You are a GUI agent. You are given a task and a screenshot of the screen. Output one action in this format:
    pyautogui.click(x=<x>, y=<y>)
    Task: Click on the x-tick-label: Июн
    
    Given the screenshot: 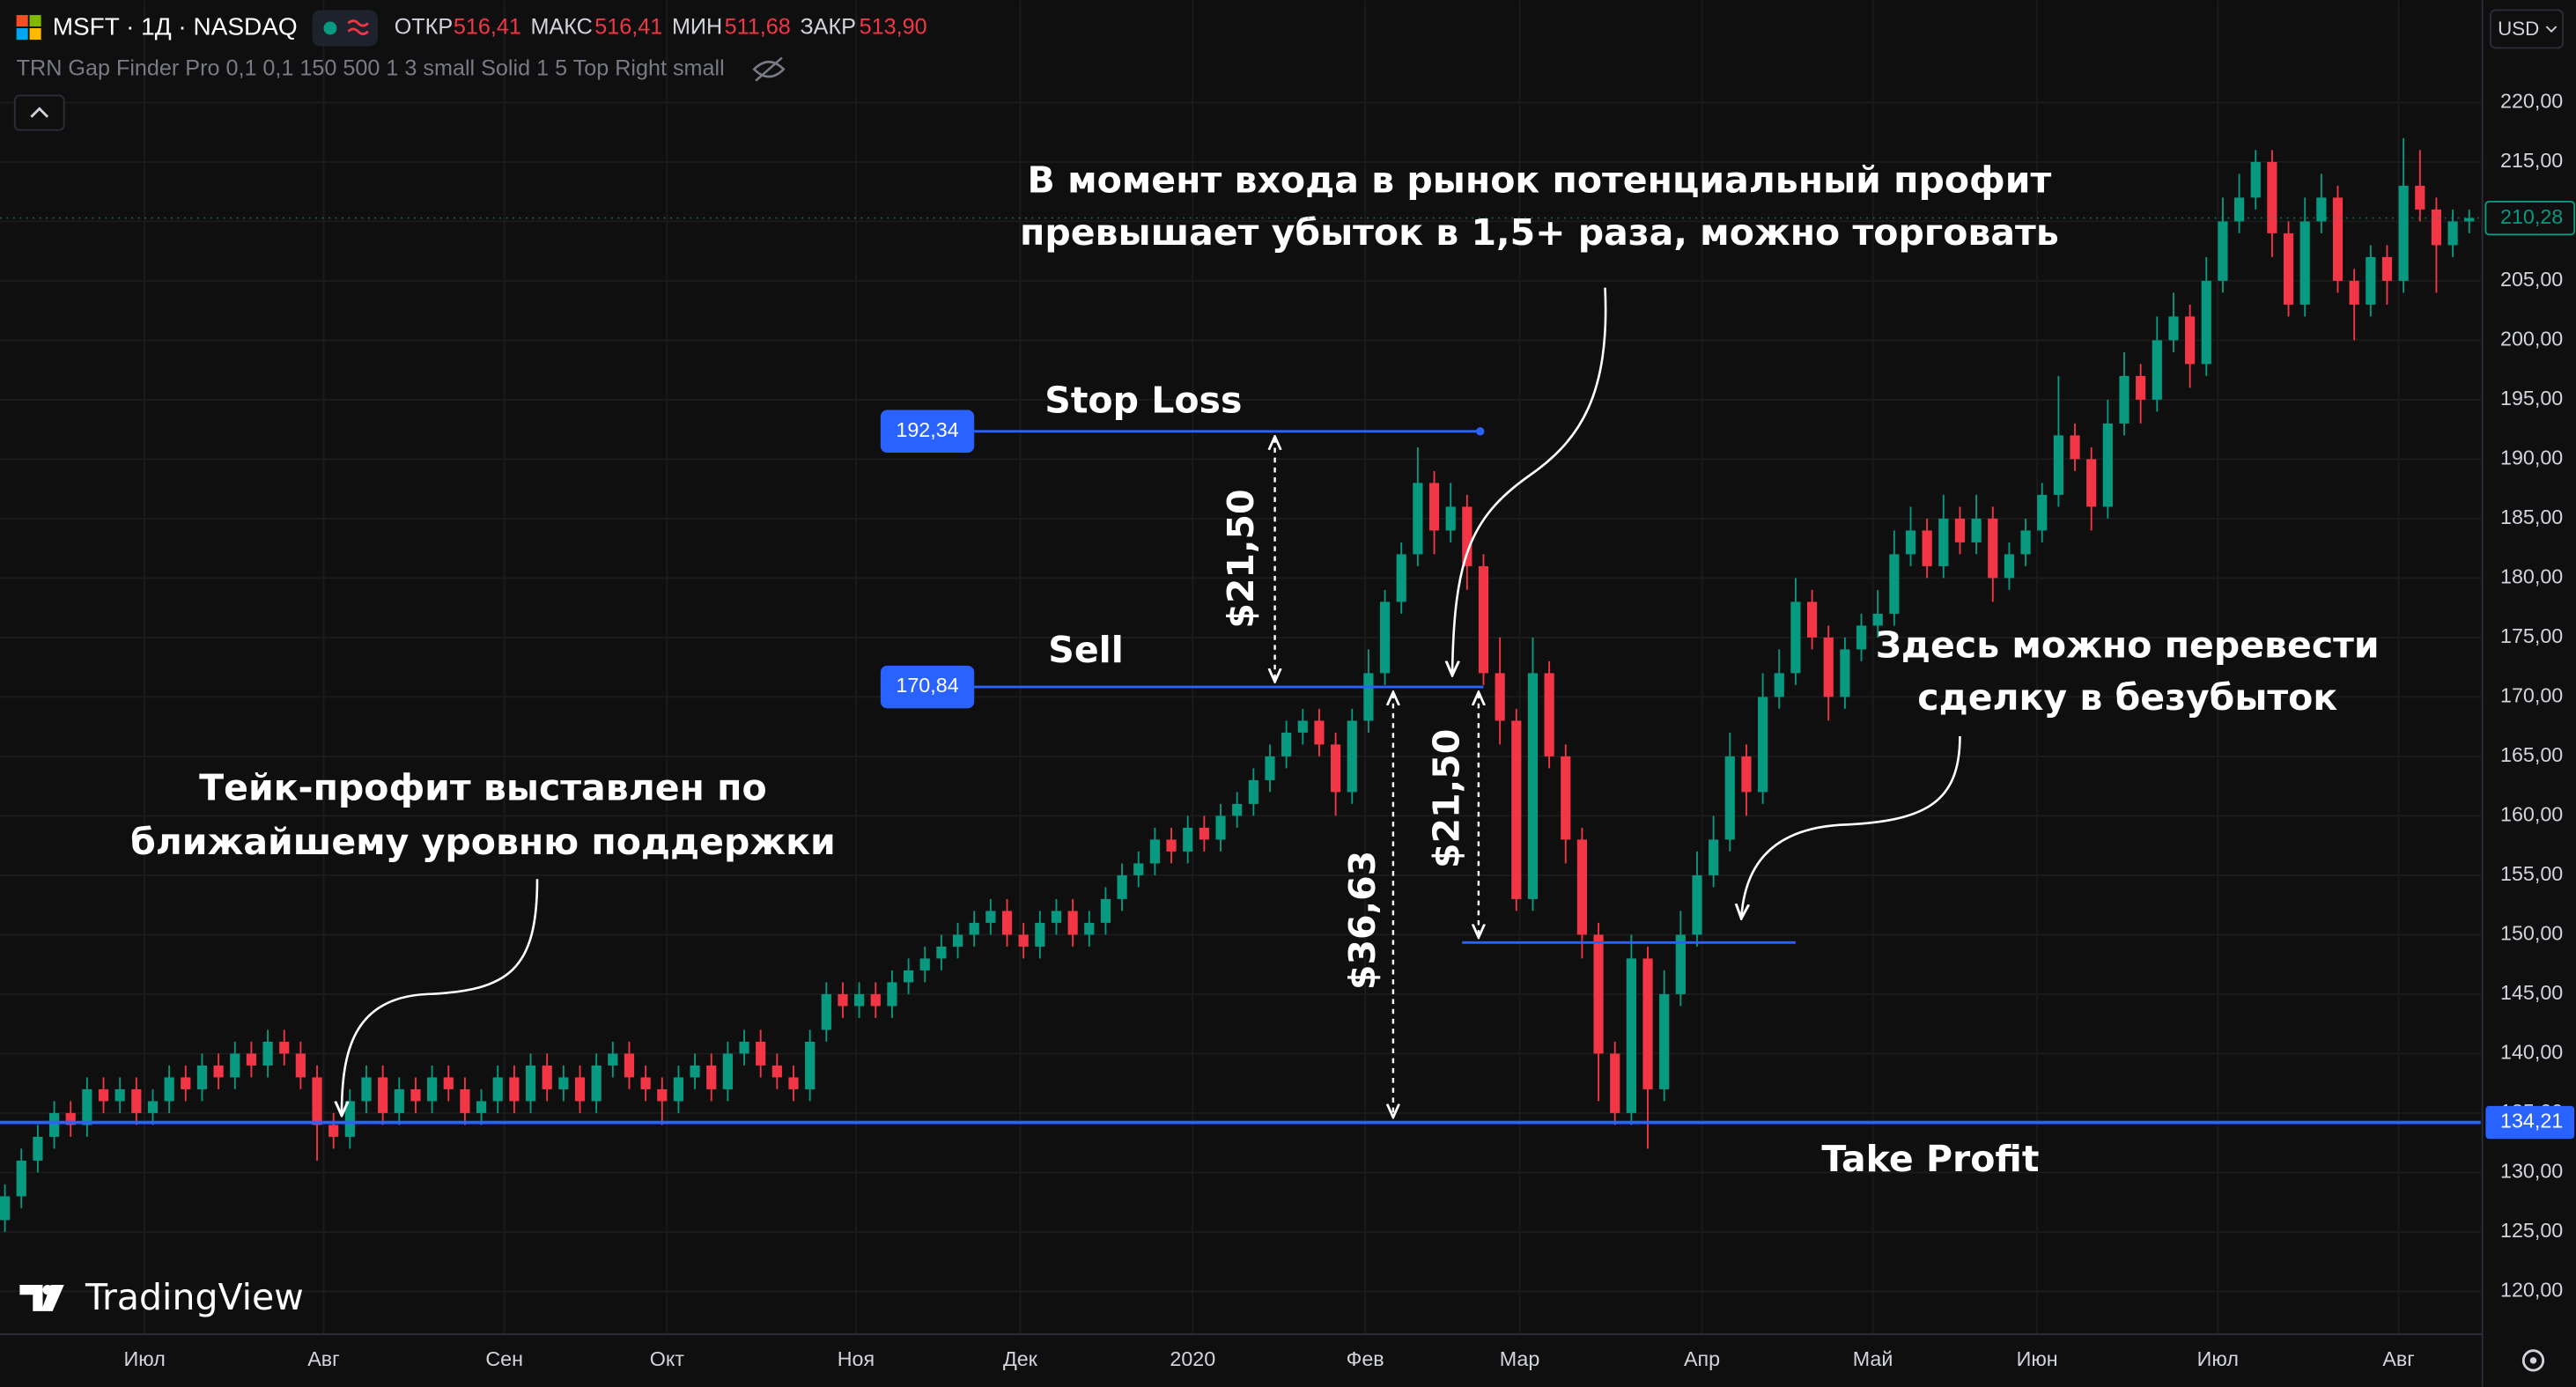 What is the action you would take?
    pyautogui.click(x=2037, y=1358)
    